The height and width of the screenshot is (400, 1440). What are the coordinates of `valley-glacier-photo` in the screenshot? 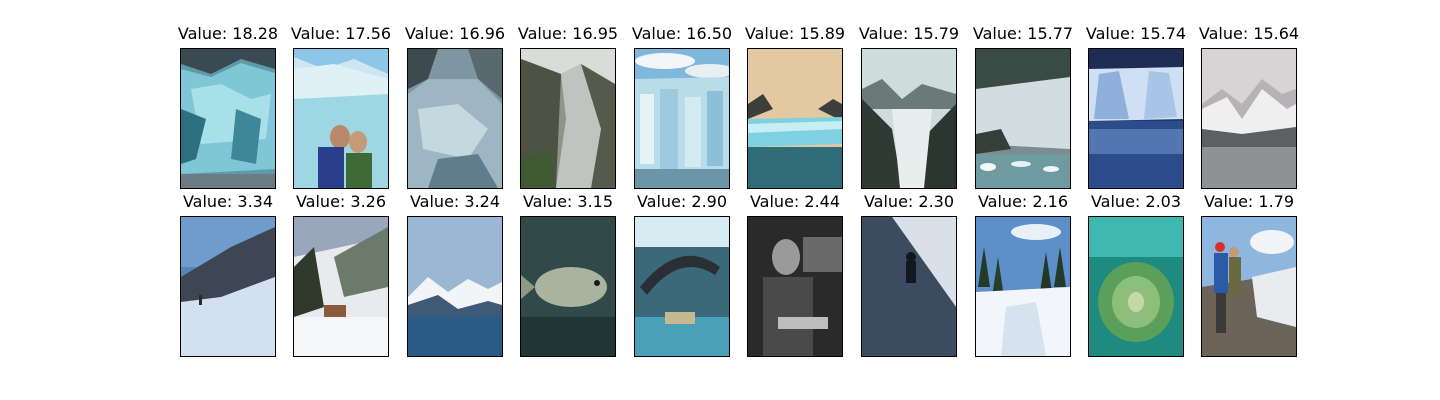 It's located at (909, 118).